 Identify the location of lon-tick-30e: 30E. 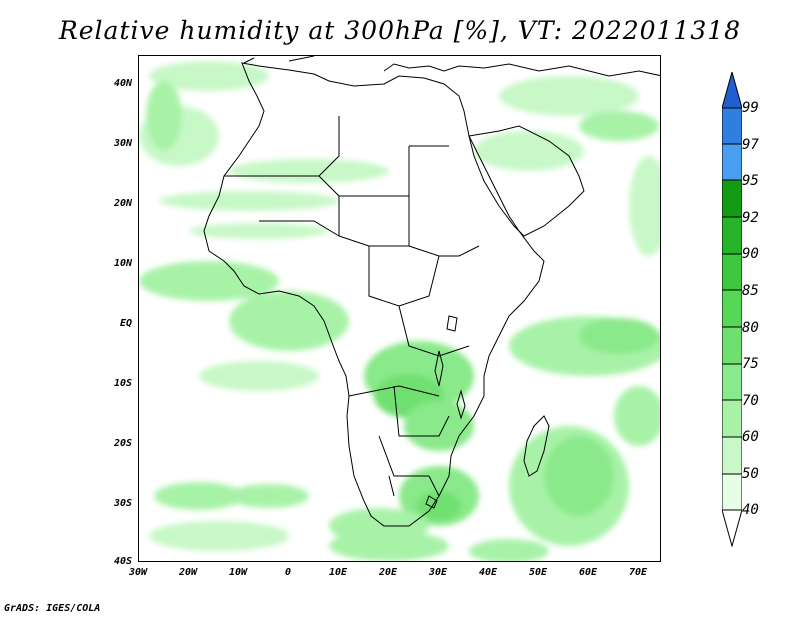
(438, 572).